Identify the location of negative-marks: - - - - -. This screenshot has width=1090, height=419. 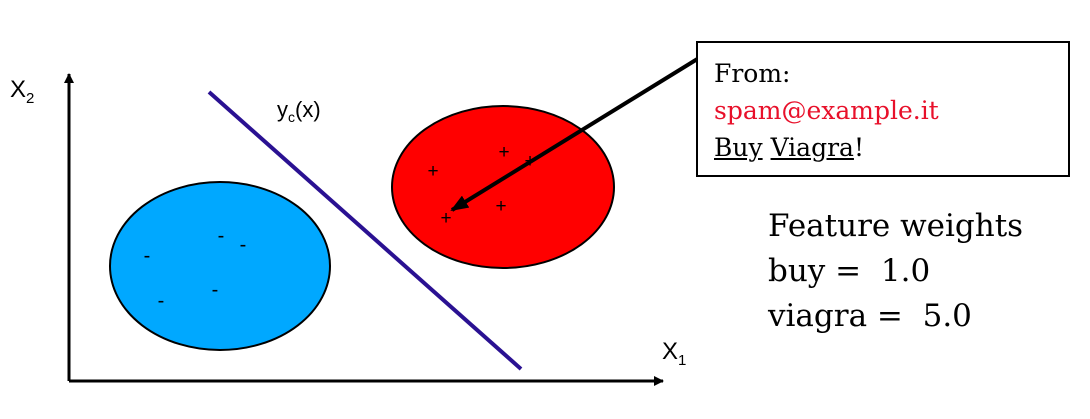
(195, 268).